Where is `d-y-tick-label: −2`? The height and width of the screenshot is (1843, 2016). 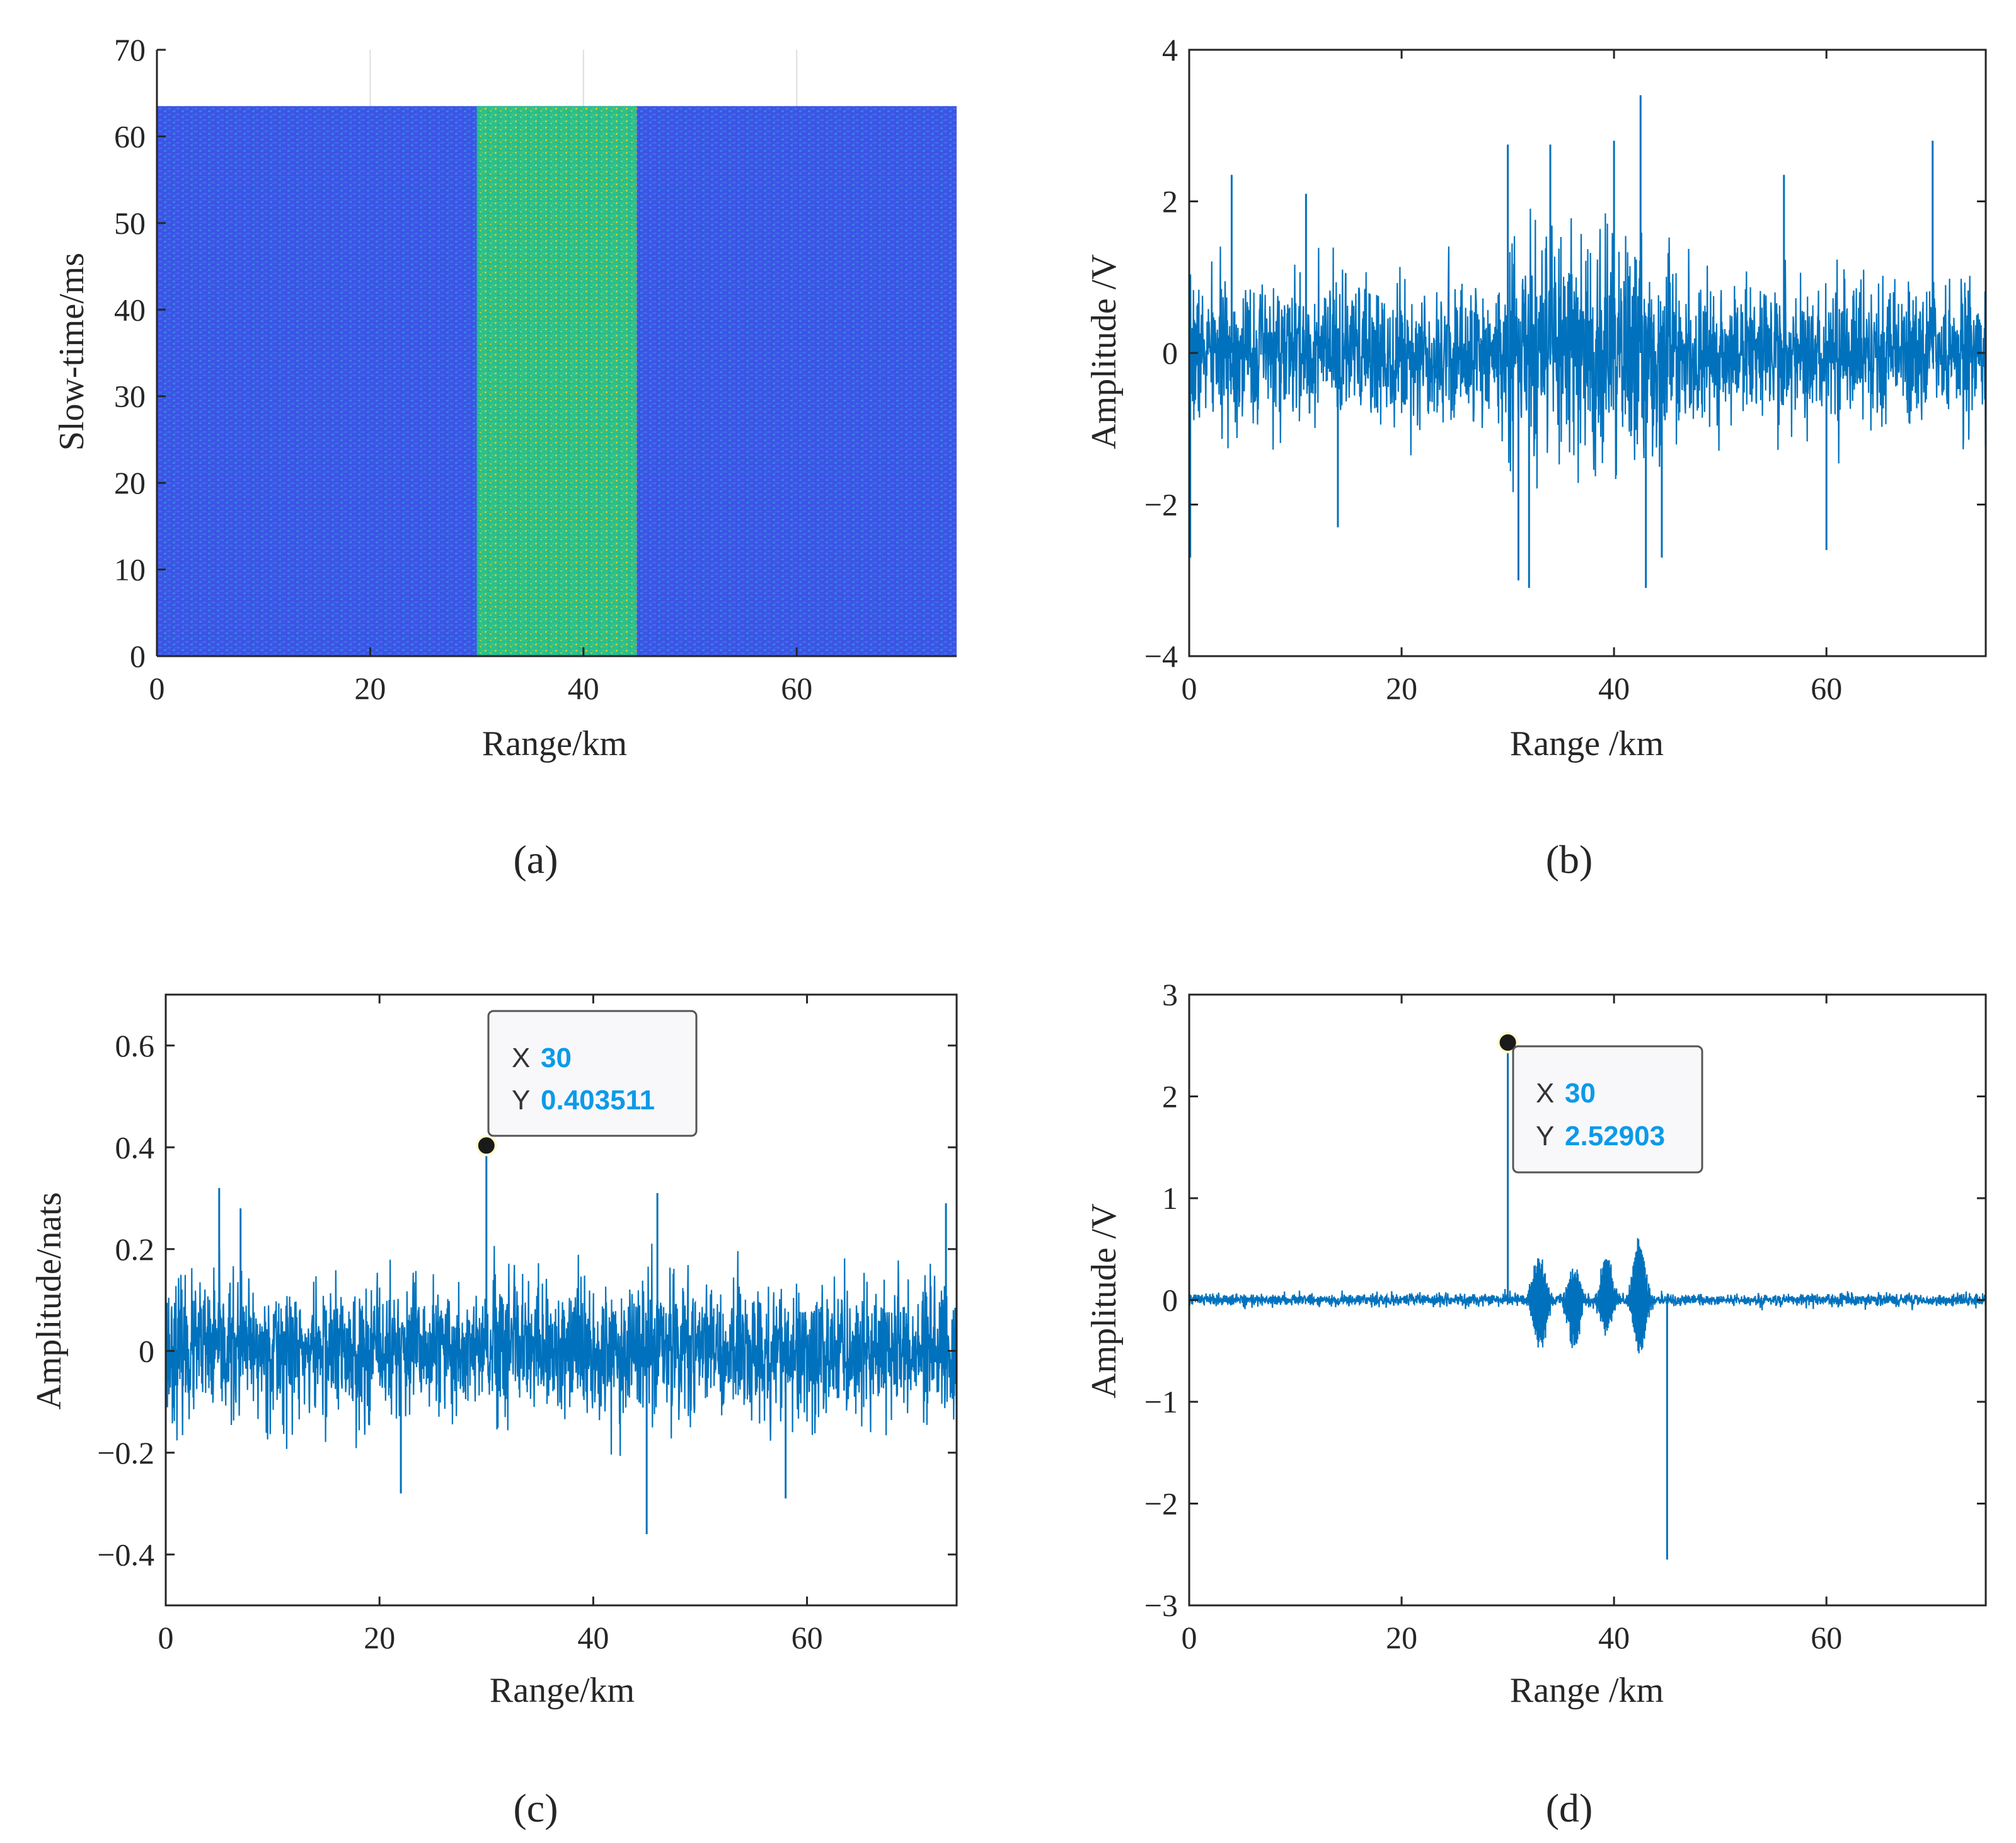
d-y-tick-label: −2 is located at coordinates (1161, 1504).